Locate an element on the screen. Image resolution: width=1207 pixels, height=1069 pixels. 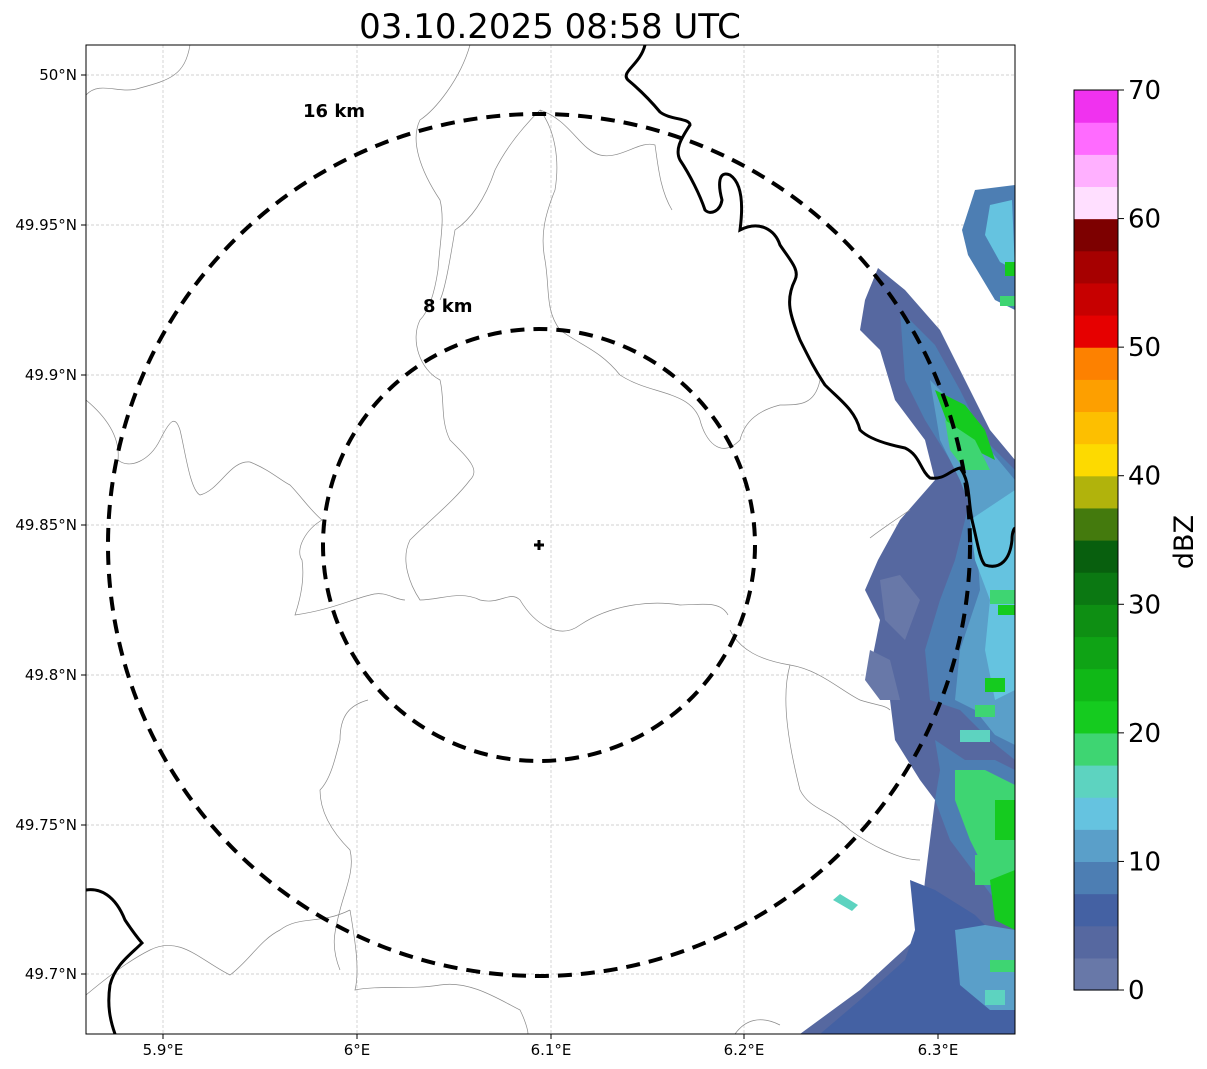
range-ring-8km is located at coordinates (539, 545).